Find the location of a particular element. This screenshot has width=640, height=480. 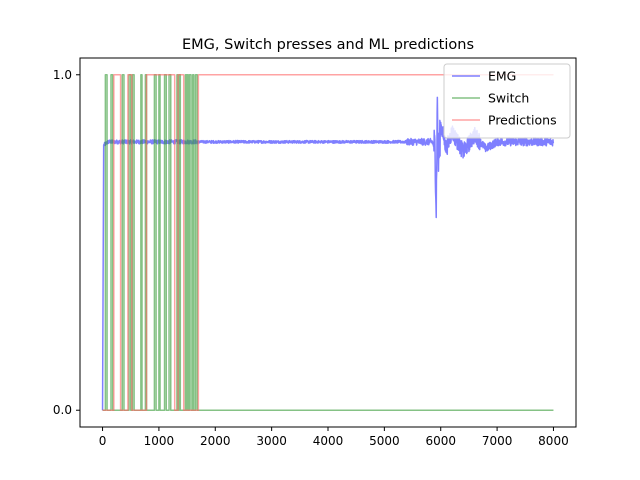

y-axis: 0.0 1.0 is located at coordinates (66, 242).